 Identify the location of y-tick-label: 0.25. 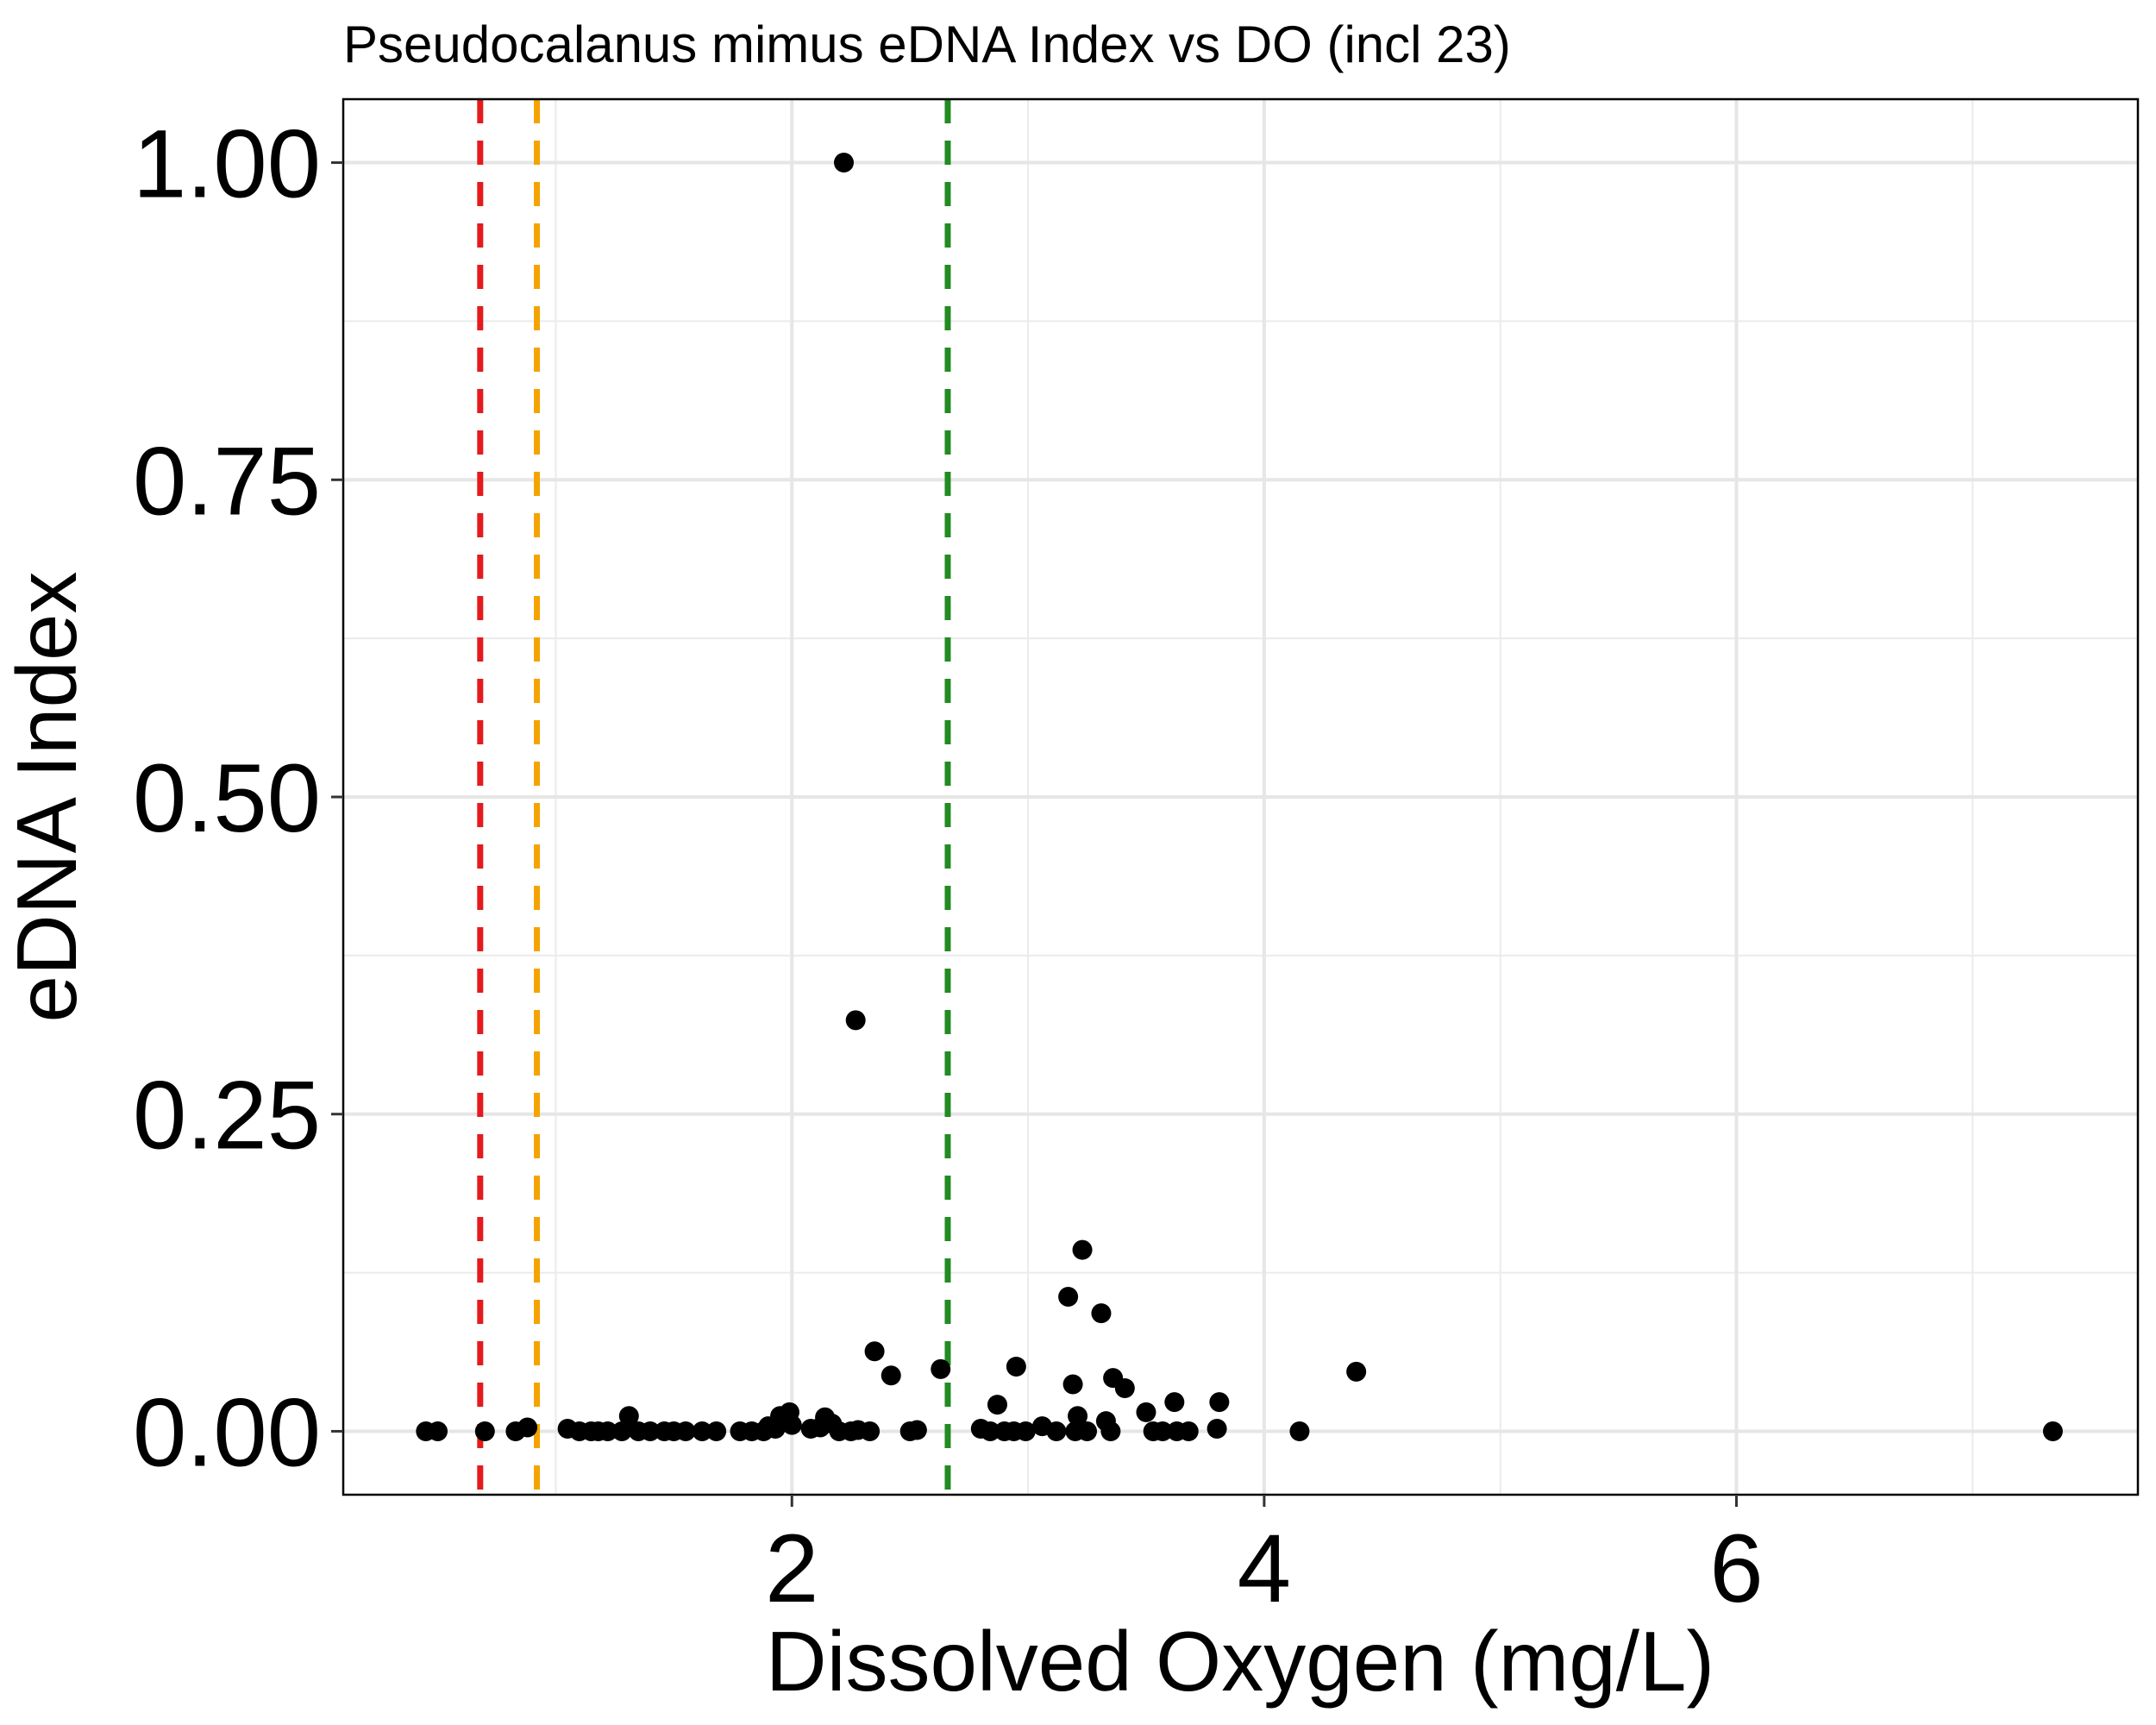
(227, 1116).